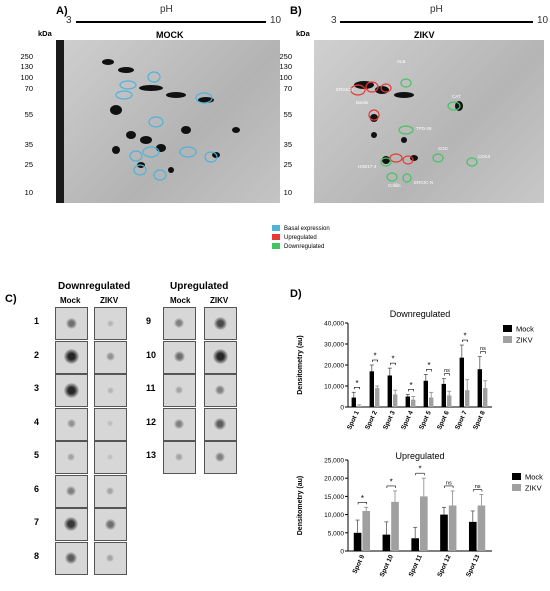 This screenshot has height=591, width=550. What do you see at coordinates (516, 476) in the screenshot?
I see `legend-swatch-mock` at bounding box center [516, 476].